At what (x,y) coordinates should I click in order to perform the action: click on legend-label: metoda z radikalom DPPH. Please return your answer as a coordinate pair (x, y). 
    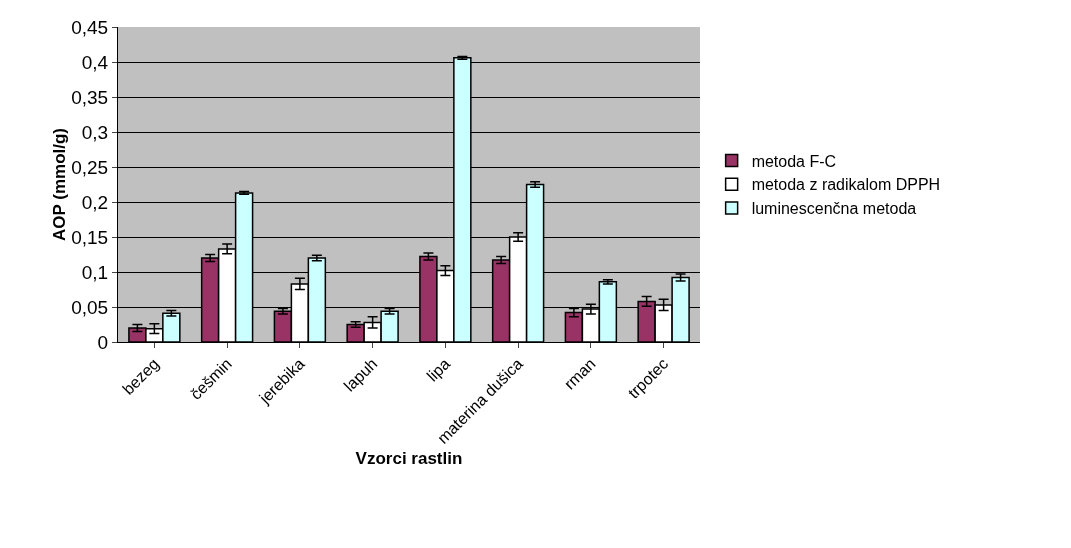
    Looking at the image, I should click on (846, 185).